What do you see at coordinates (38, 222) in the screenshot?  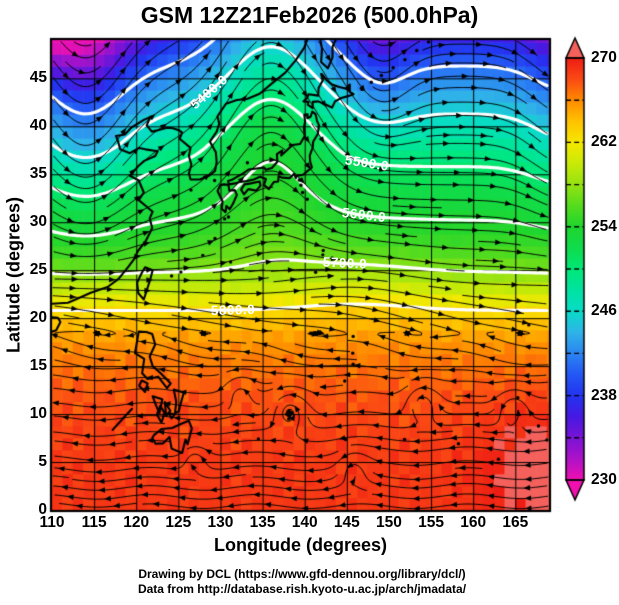 I see `y-tick-label: 30` at bounding box center [38, 222].